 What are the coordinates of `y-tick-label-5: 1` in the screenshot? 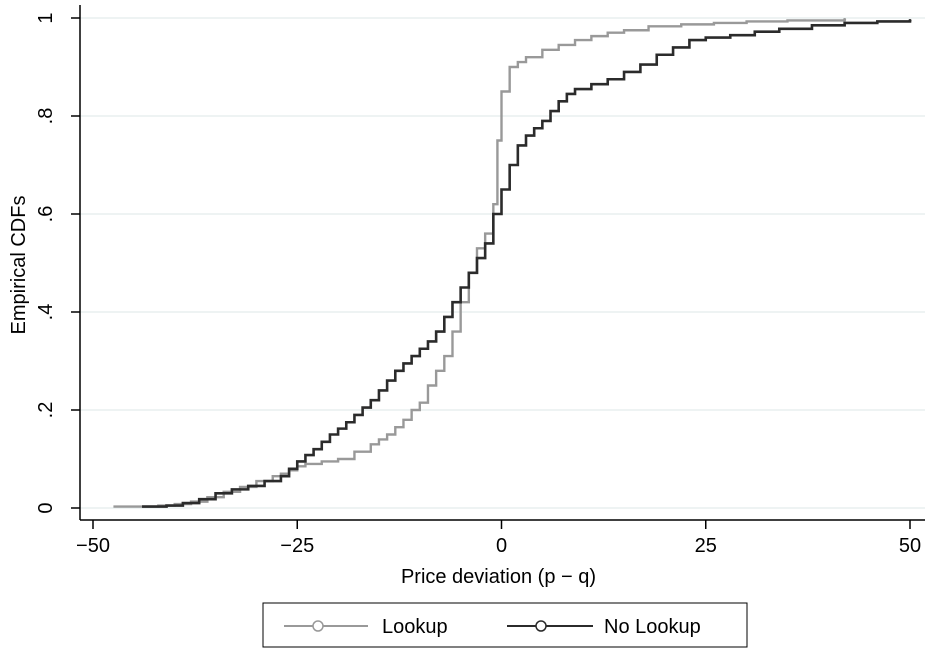 It's located at (46, 17).